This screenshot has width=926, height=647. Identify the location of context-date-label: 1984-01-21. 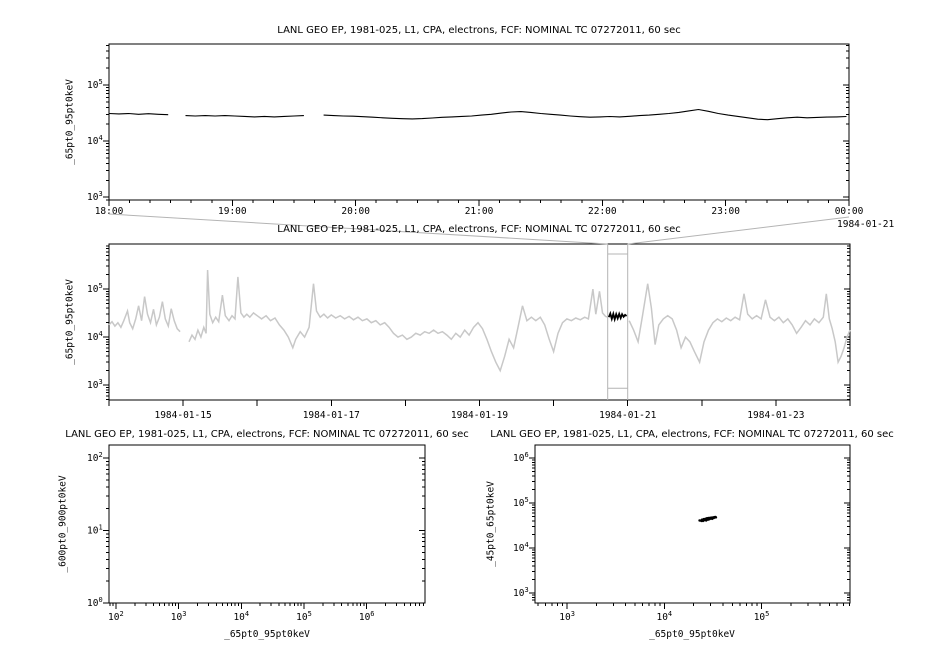
(866, 224).